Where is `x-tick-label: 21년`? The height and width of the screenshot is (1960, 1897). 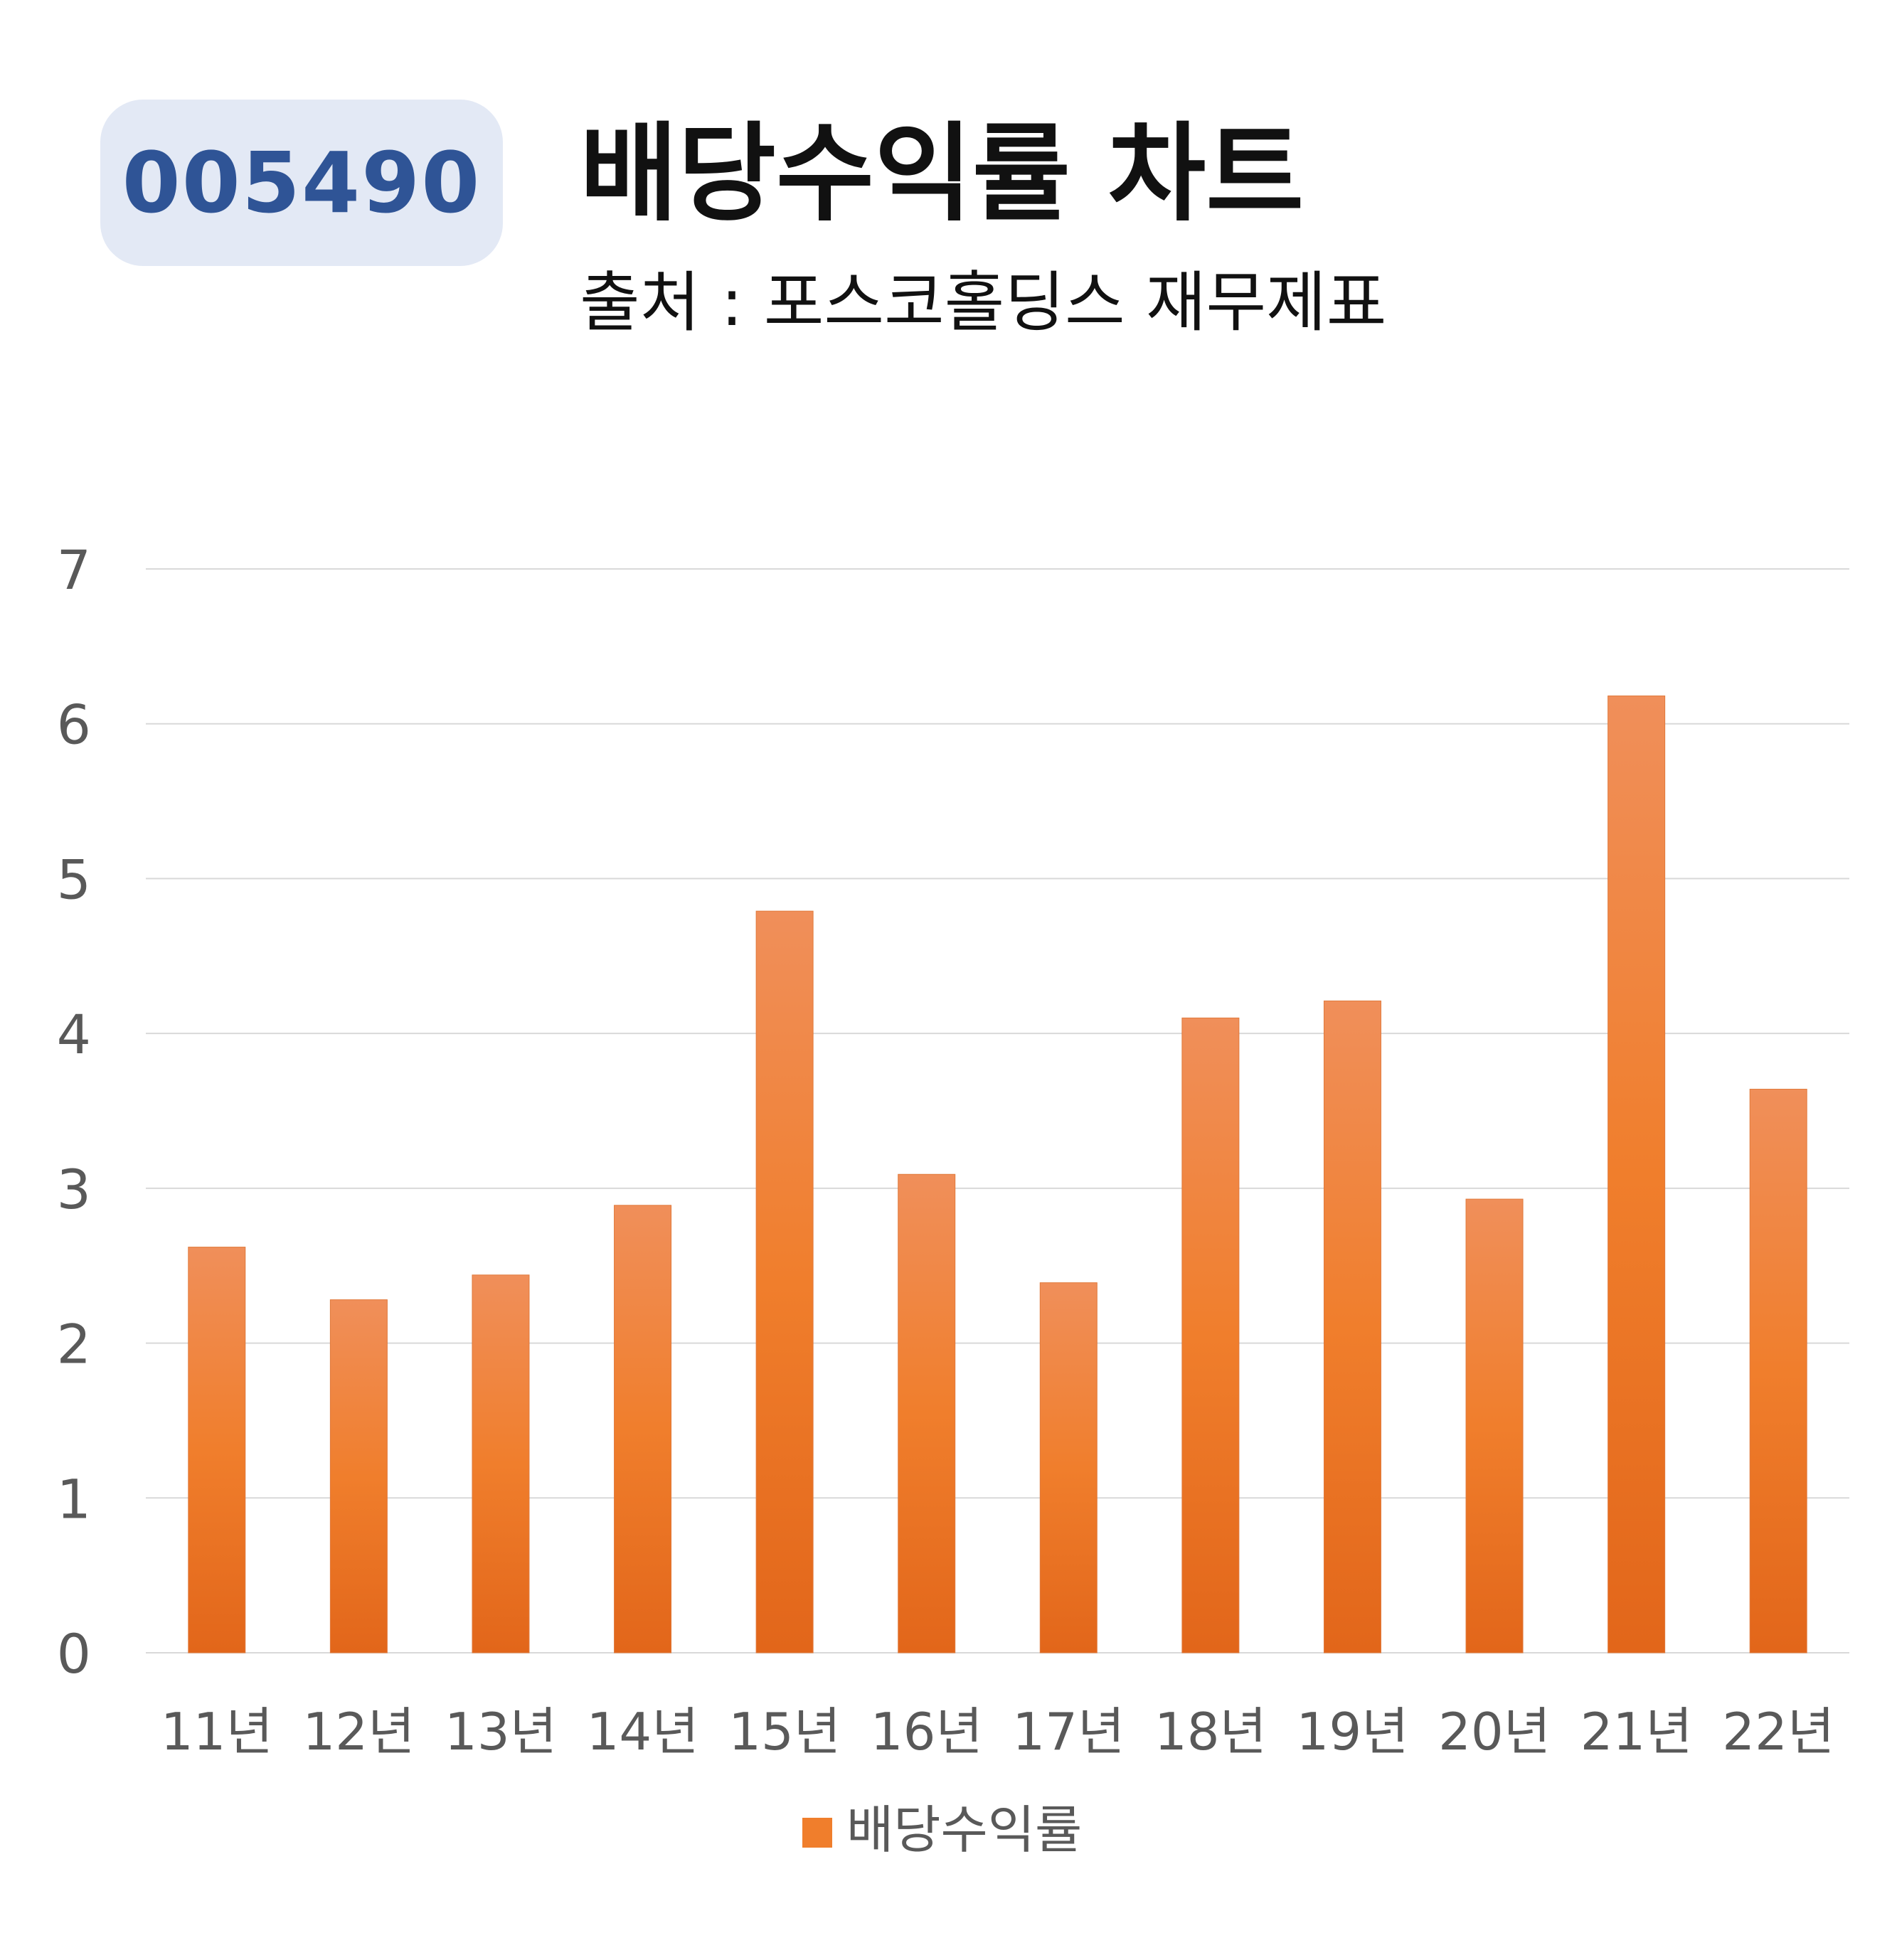
x-tick-label: 21년 is located at coordinates (1637, 1732).